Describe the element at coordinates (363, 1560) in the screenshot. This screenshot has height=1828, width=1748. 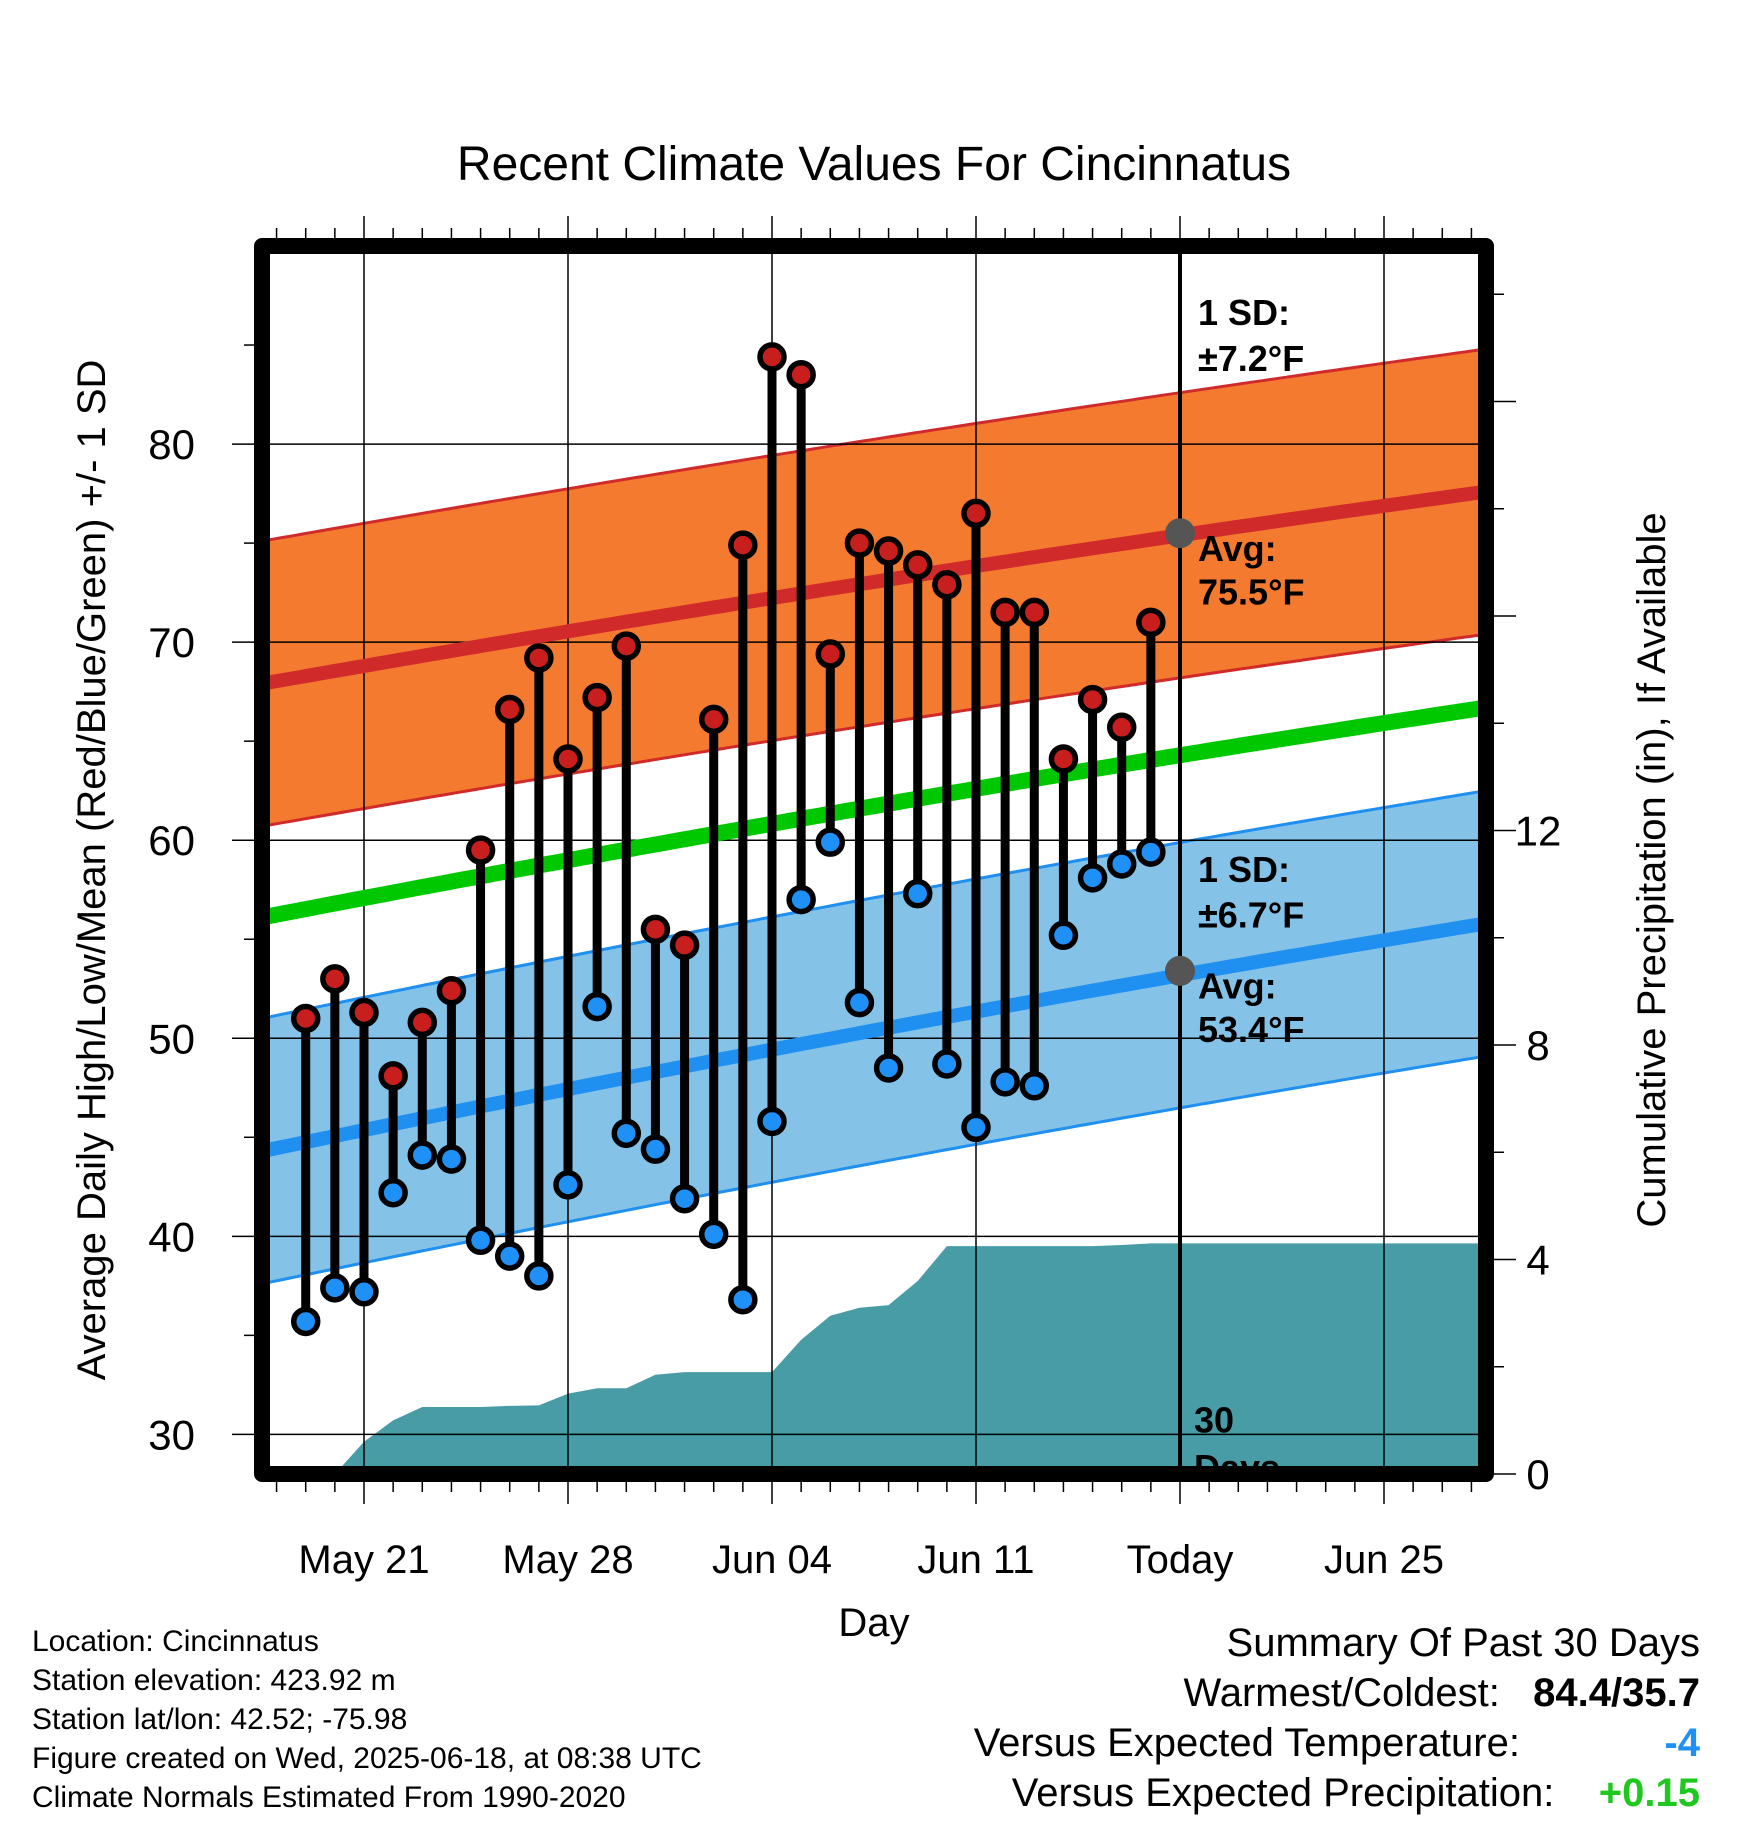
I see `x-tick-label: May 21` at that location.